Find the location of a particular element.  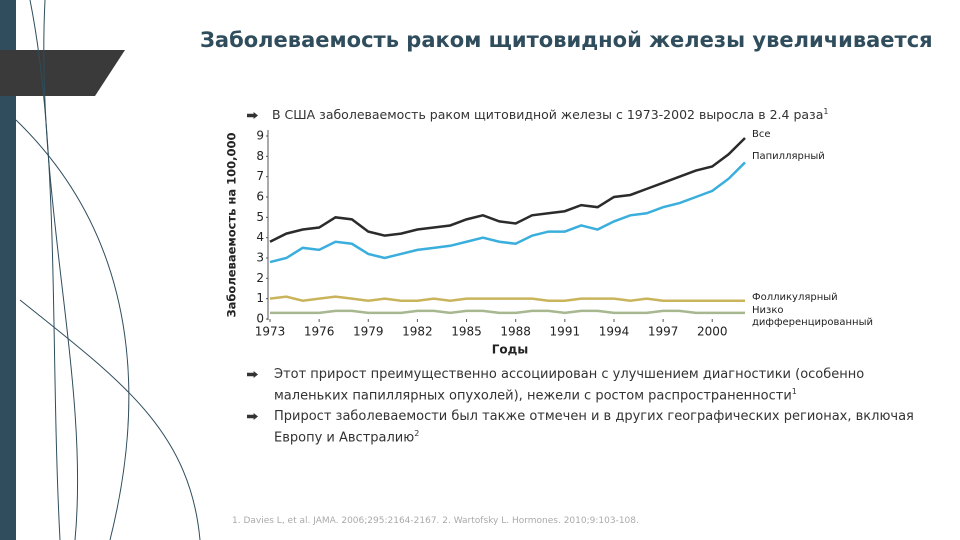

footnote-ref: 2 is located at coordinates (417, 433).